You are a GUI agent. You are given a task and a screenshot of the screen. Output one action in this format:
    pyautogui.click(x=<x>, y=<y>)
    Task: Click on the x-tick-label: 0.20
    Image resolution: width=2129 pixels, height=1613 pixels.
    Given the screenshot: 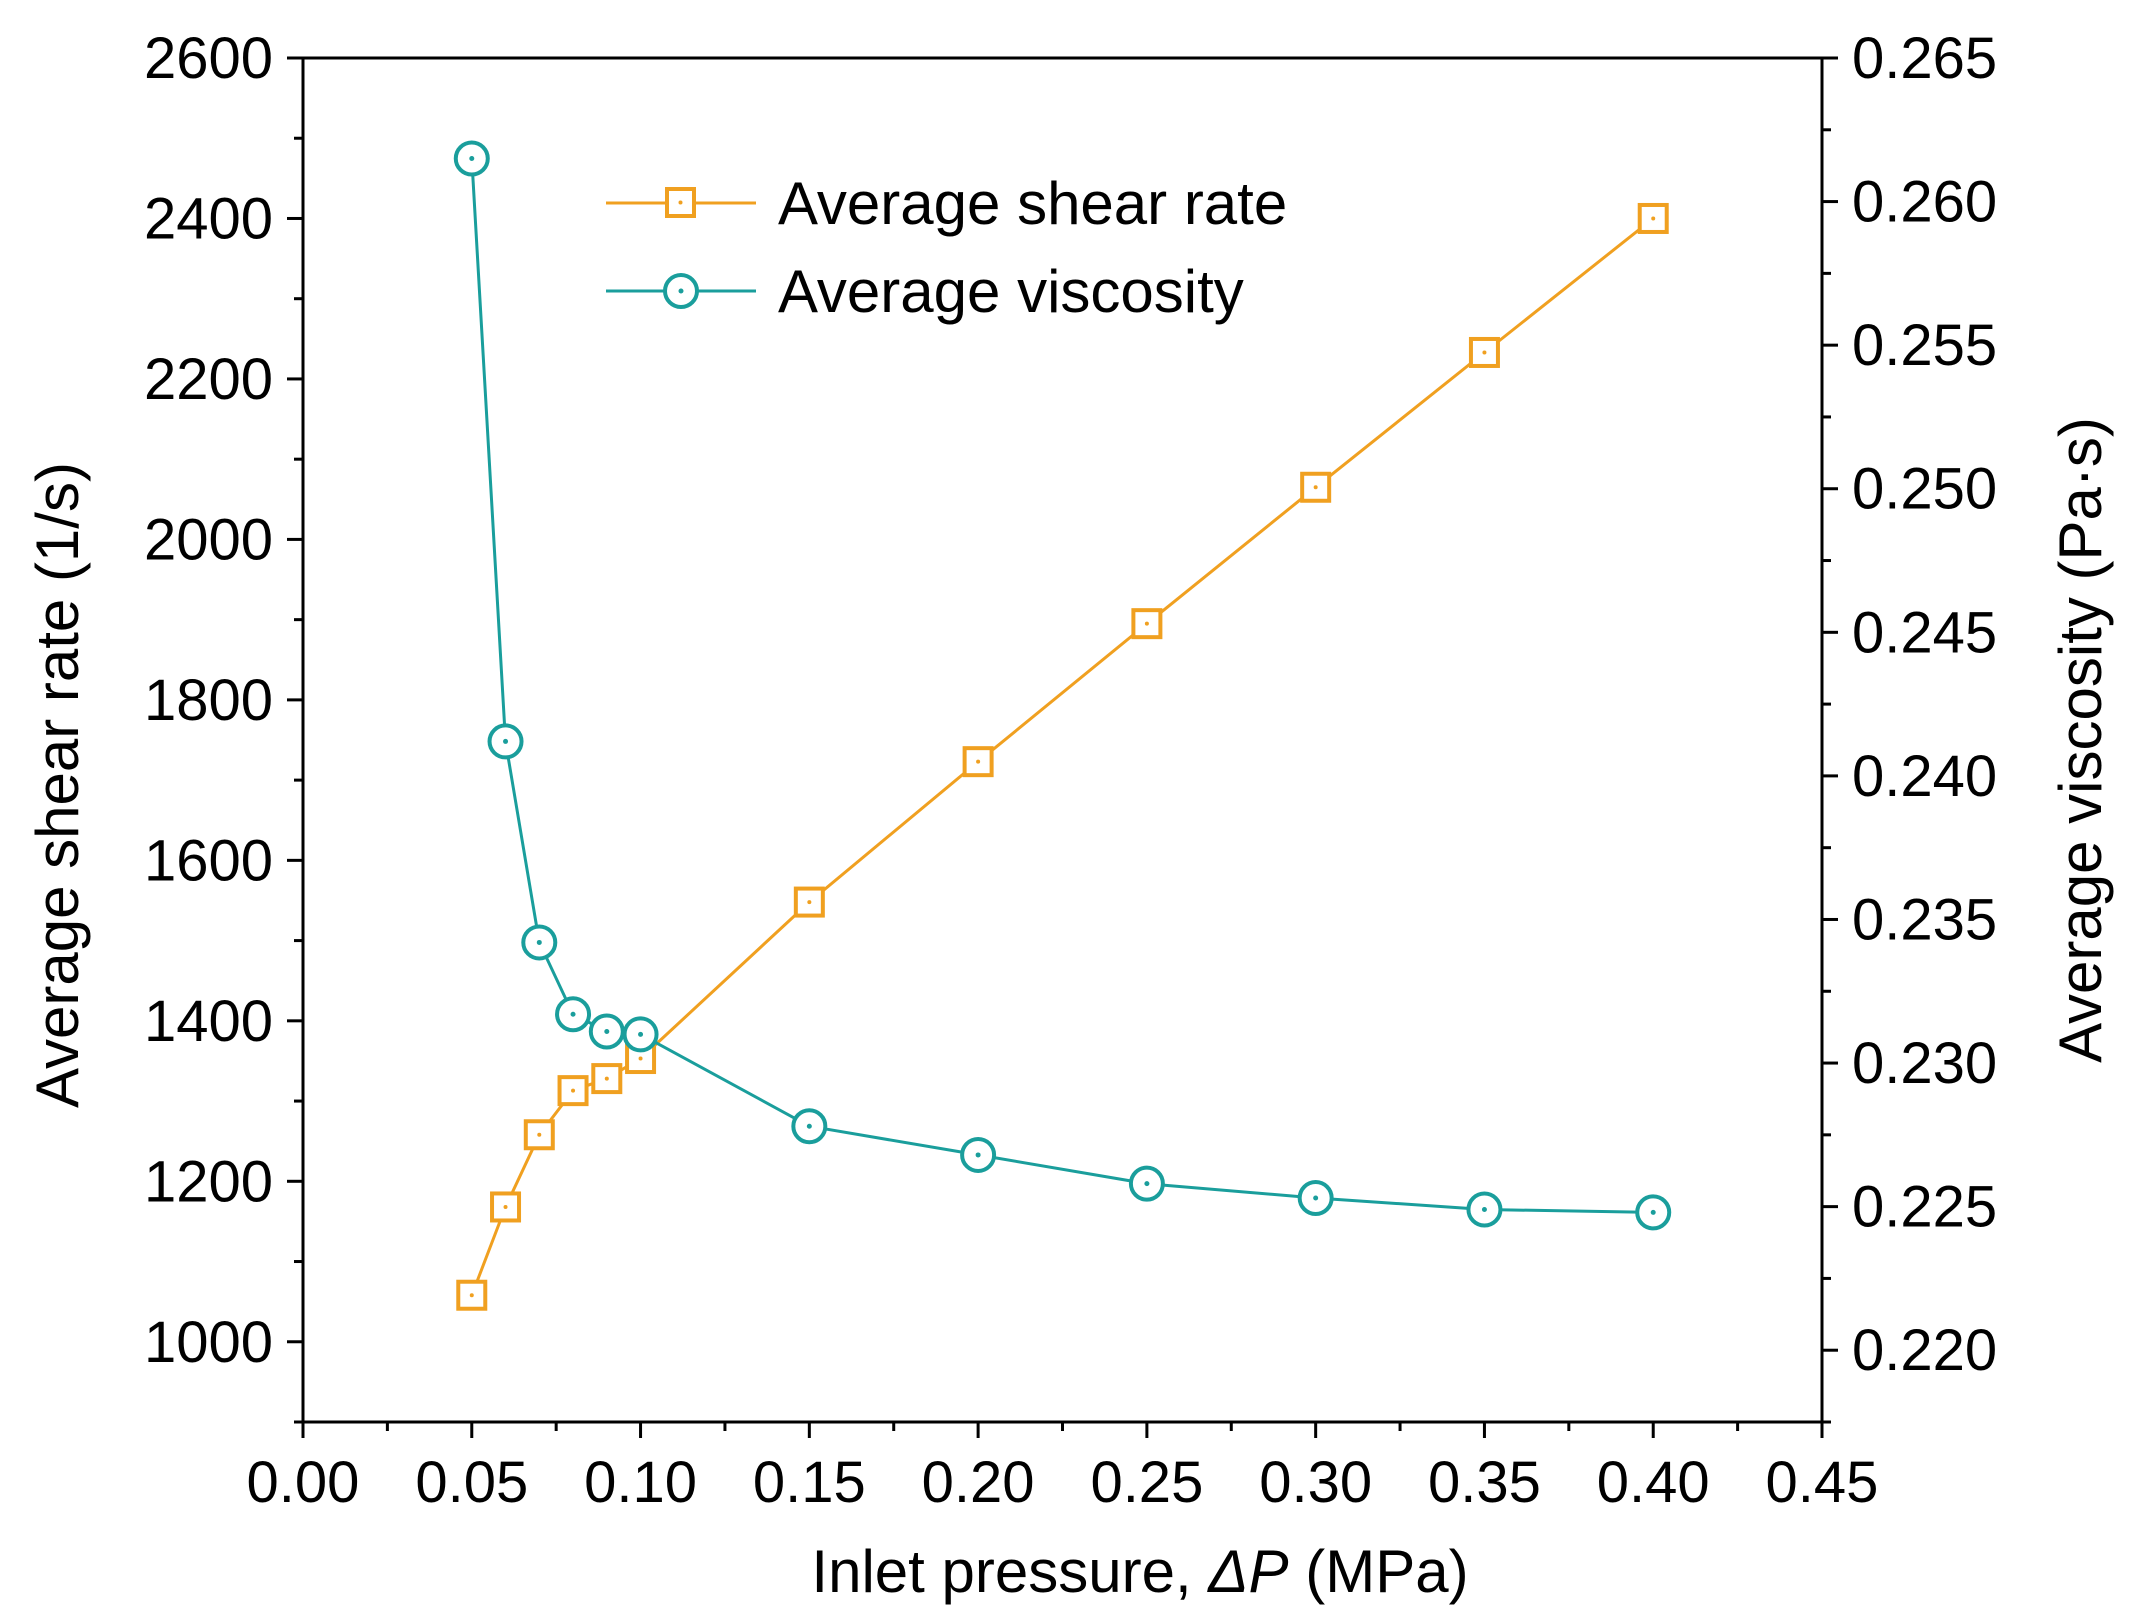 What is the action you would take?
    pyautogui.click(x=978, y=1482)
    